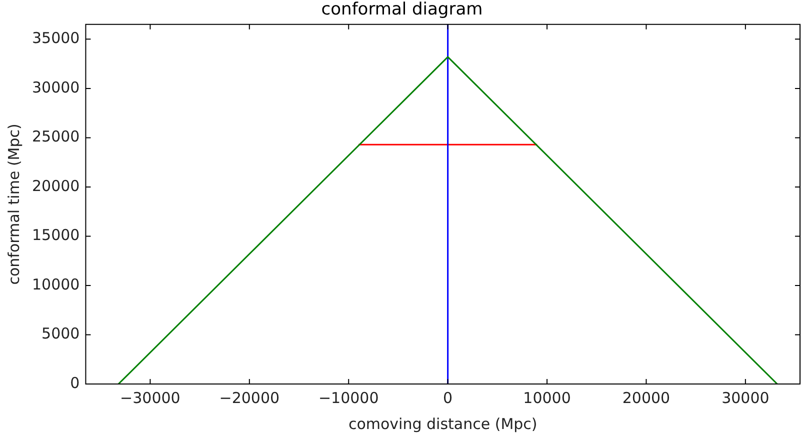  What do you see at coordinates (448, 397) in the screenshot?
I see `x-tick-label: 0` at bounding box center [448, 397].